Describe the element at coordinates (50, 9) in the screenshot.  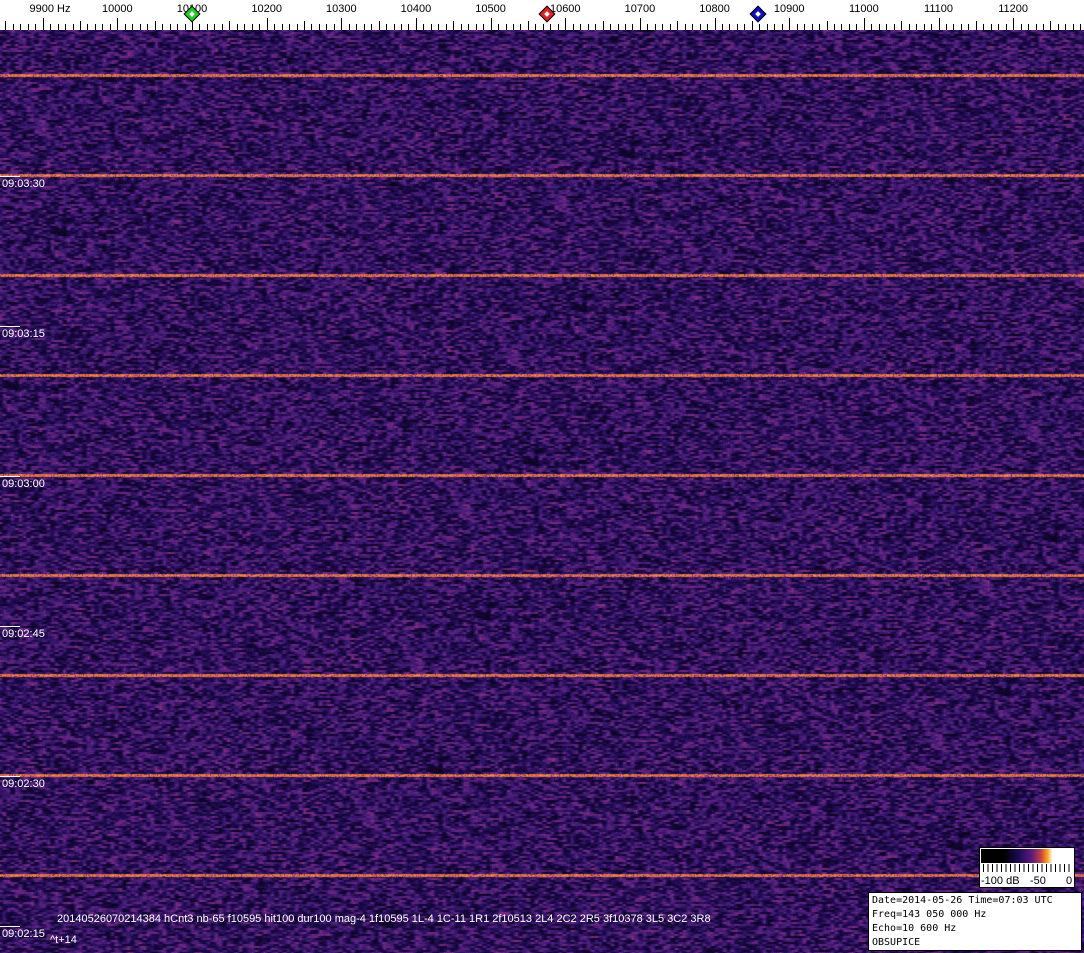
I see `freq-tick-label: 9900 Hz` at that location.